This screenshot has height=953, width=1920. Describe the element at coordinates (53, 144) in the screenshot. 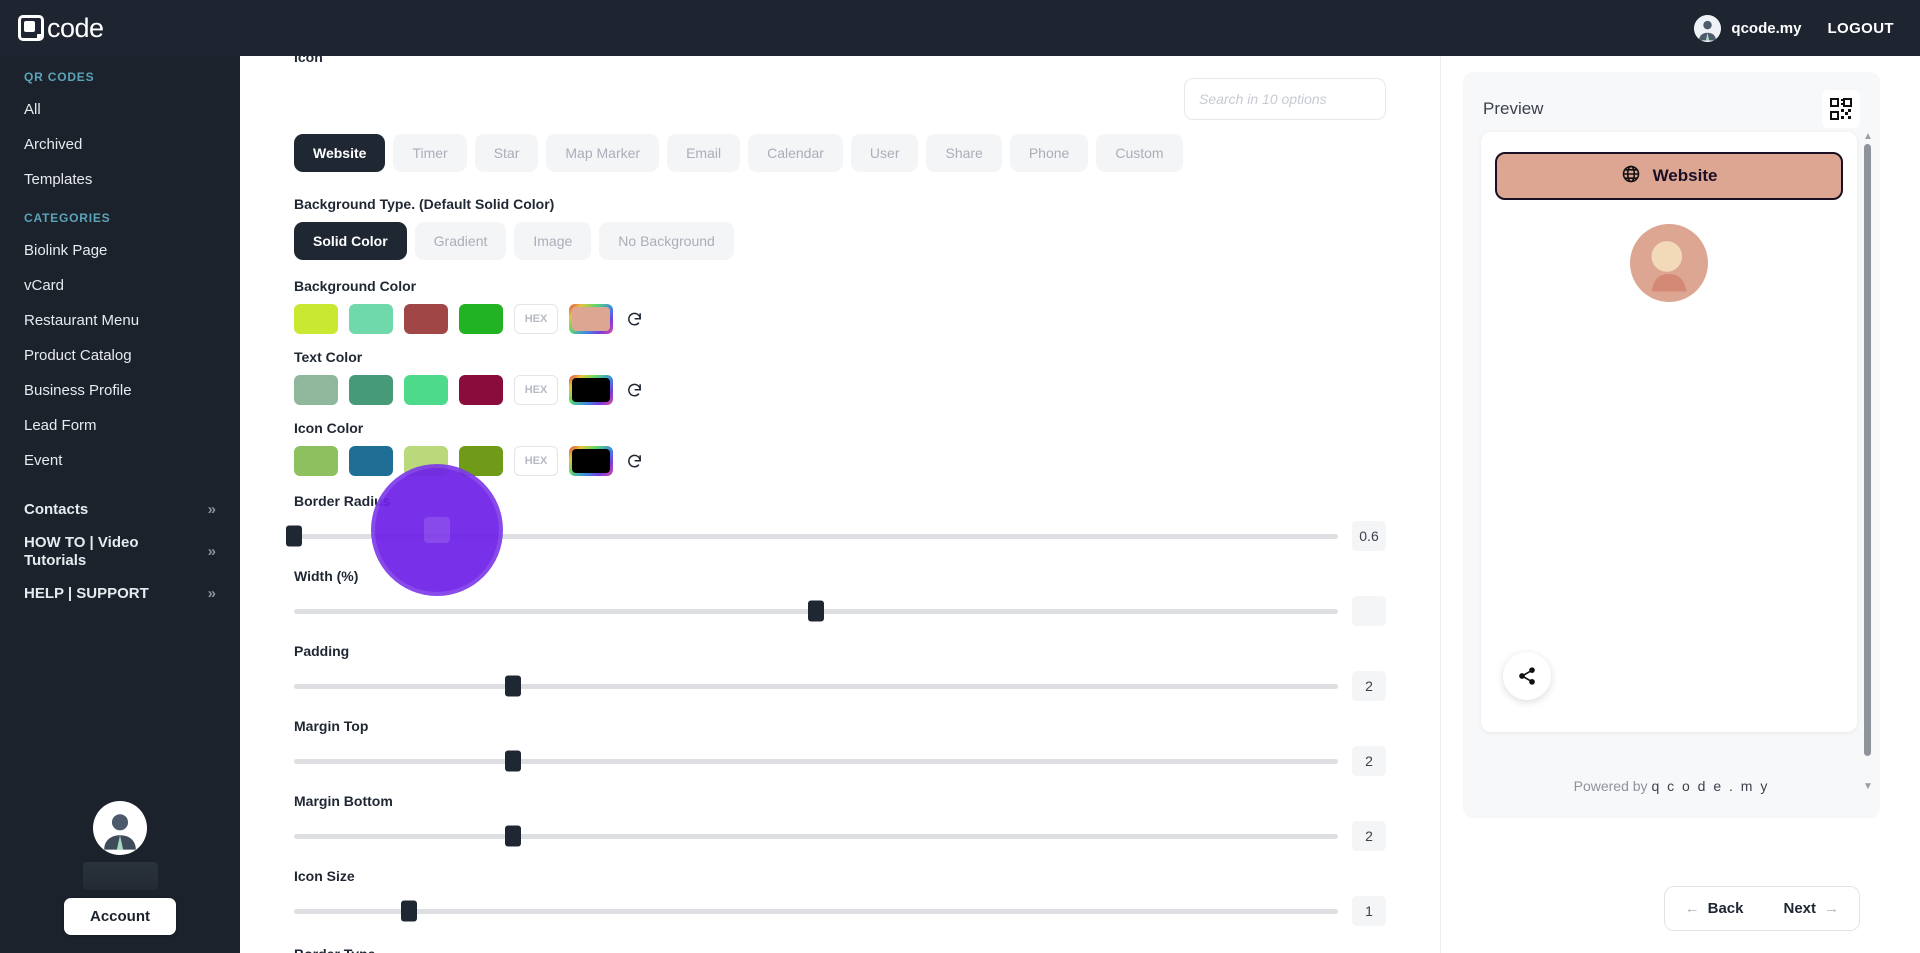

I see `sidebar-item-label: Archived` at that location.